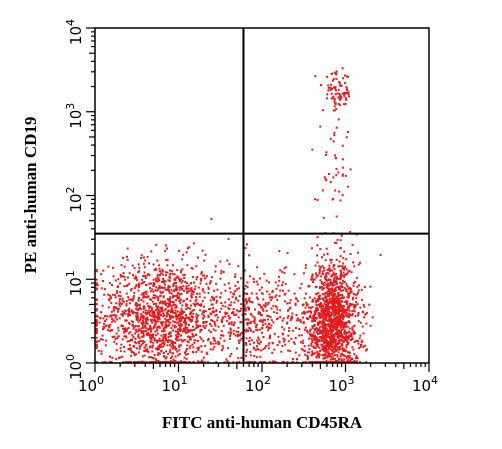 The image size is (502, 449). Describe the element at coordinates (258, 384) in the screenshot. I see `x-tick-label: 102` at that location.